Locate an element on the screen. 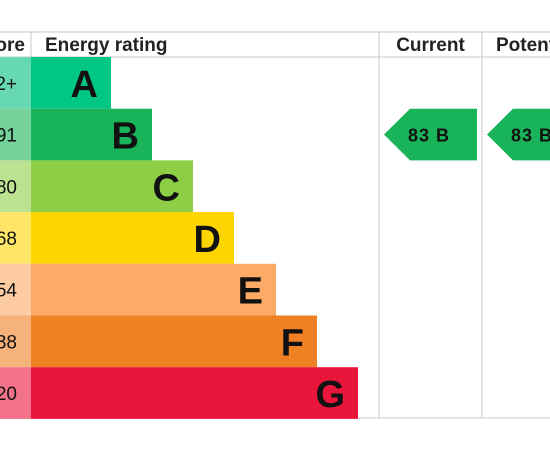 This screenshot has width=550, height=452. score-range-f: 21-38 is located at coordinates (8, 342).